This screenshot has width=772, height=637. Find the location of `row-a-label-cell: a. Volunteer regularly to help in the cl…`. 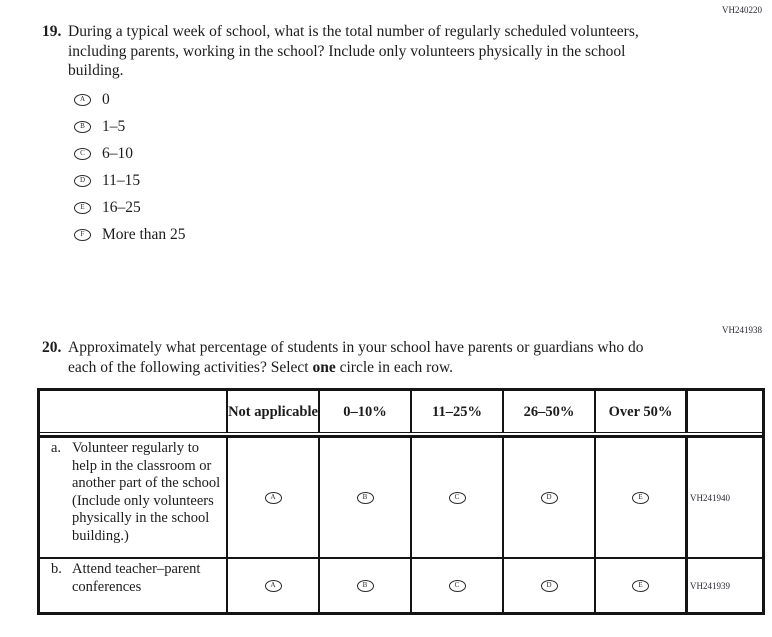

row-a-label-cell: a. Volunteer regularly to help in the cl… is located at coordinates (134, 497).